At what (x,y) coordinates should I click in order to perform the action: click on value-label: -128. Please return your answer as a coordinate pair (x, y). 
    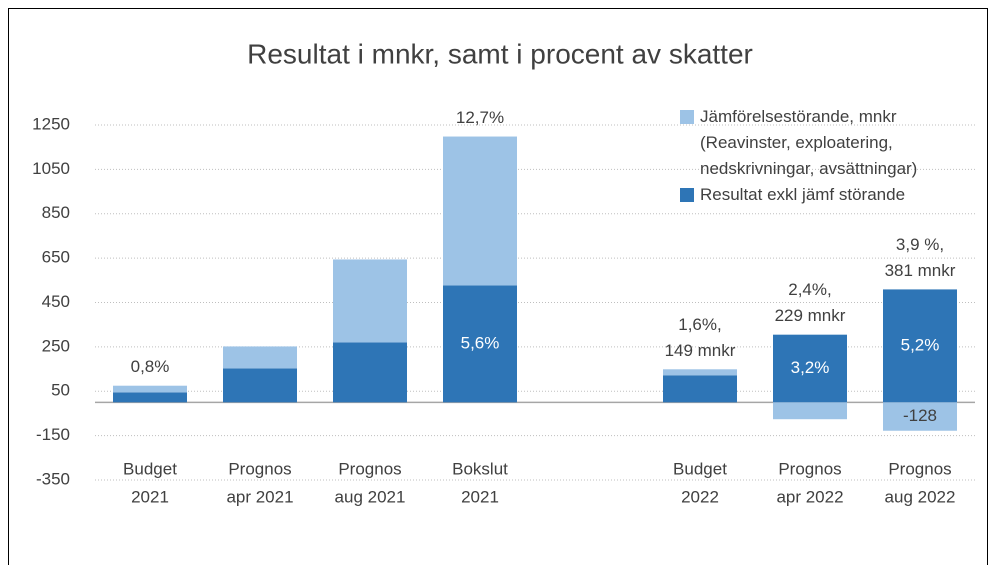
    Looking at the image, I should click on (920, 415).